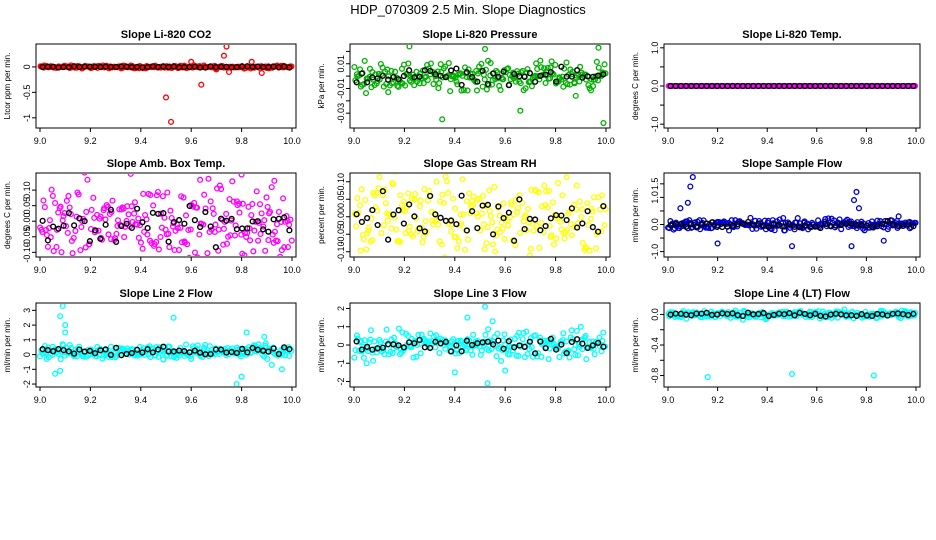  What do you see at coordinates (141, 400) in the screenshot?
I see `x-tick-label: 9.4` at bounding box center [141, 400].